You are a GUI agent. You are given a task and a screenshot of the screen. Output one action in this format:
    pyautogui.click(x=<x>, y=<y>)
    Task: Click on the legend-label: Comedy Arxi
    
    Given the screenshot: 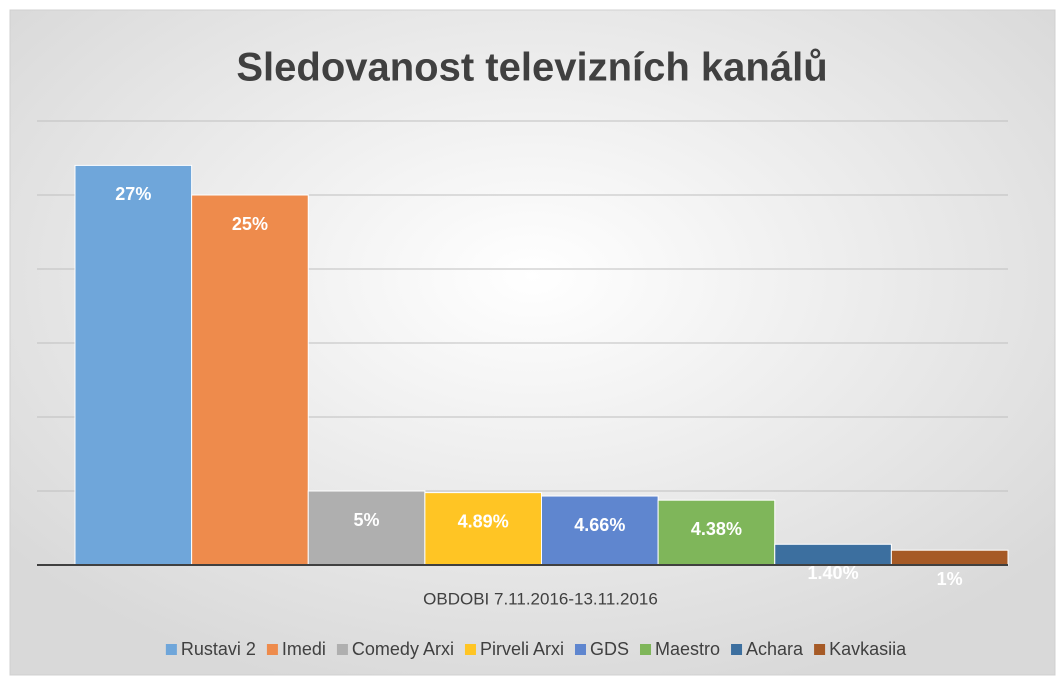 What is the action you would take?
    pyautogui.click(x=403, y=649)
    